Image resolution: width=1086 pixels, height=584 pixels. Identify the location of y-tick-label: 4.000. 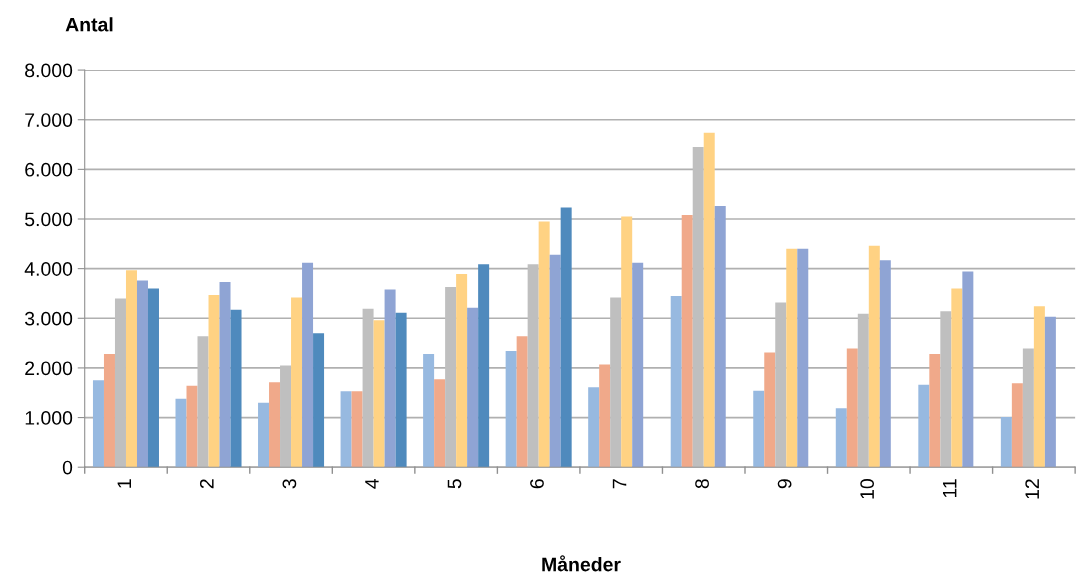
(48, 269).